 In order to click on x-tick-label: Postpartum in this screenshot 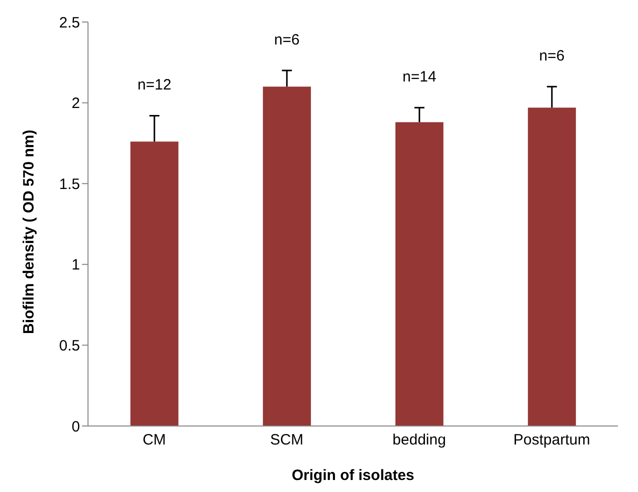, I will do `click(551, 440)`.